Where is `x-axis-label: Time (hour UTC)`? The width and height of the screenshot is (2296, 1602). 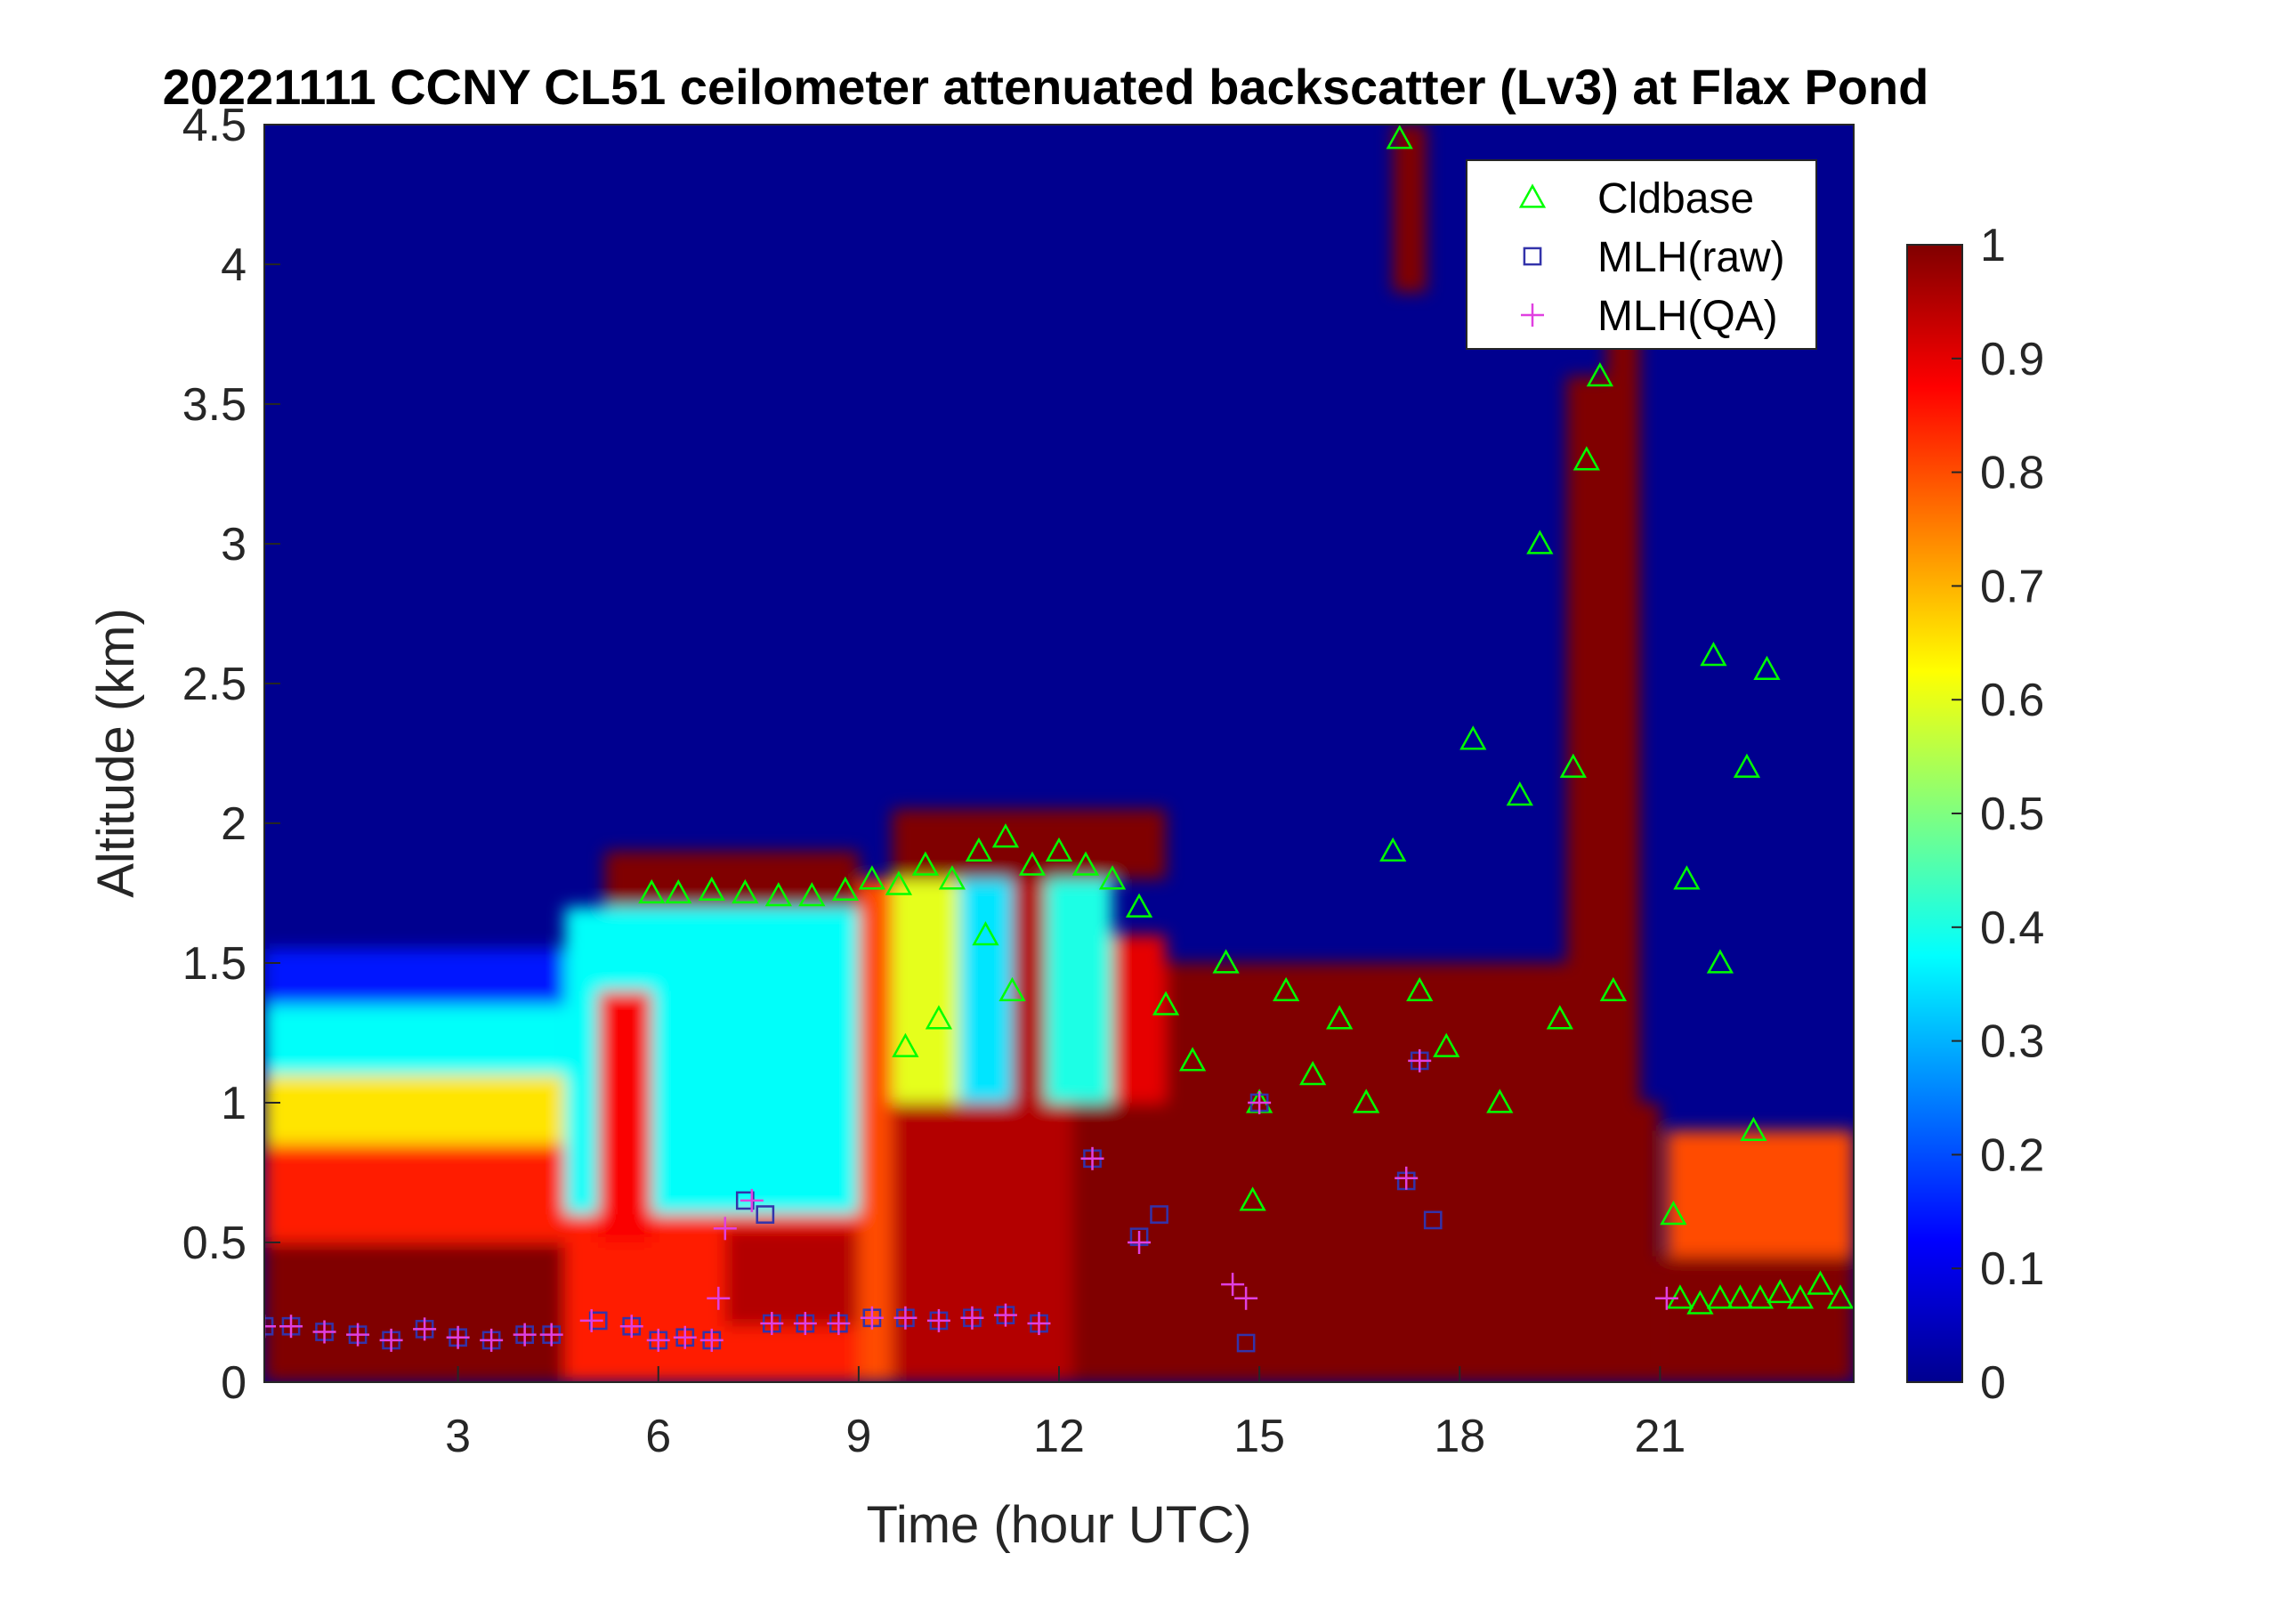 x-axis-label: Time (hour UTC) is located at coordinates (1059, 1525).